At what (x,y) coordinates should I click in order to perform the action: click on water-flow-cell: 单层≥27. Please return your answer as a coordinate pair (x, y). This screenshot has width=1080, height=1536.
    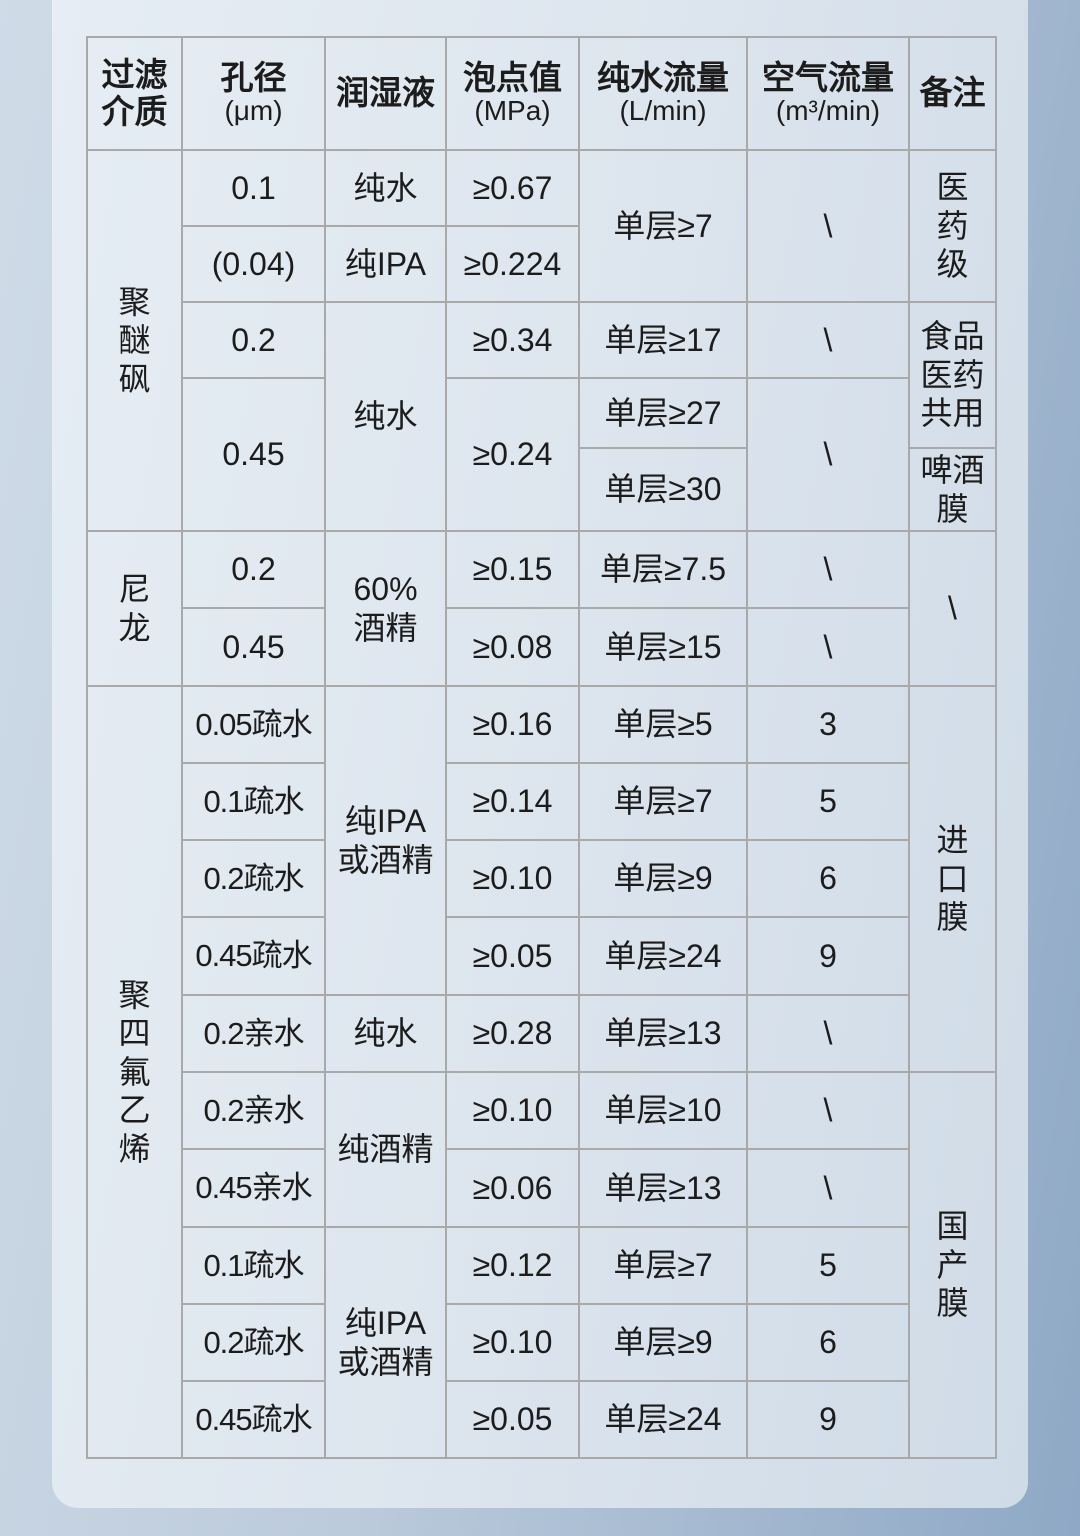
    Looking at the image, I should click on (664, 414).